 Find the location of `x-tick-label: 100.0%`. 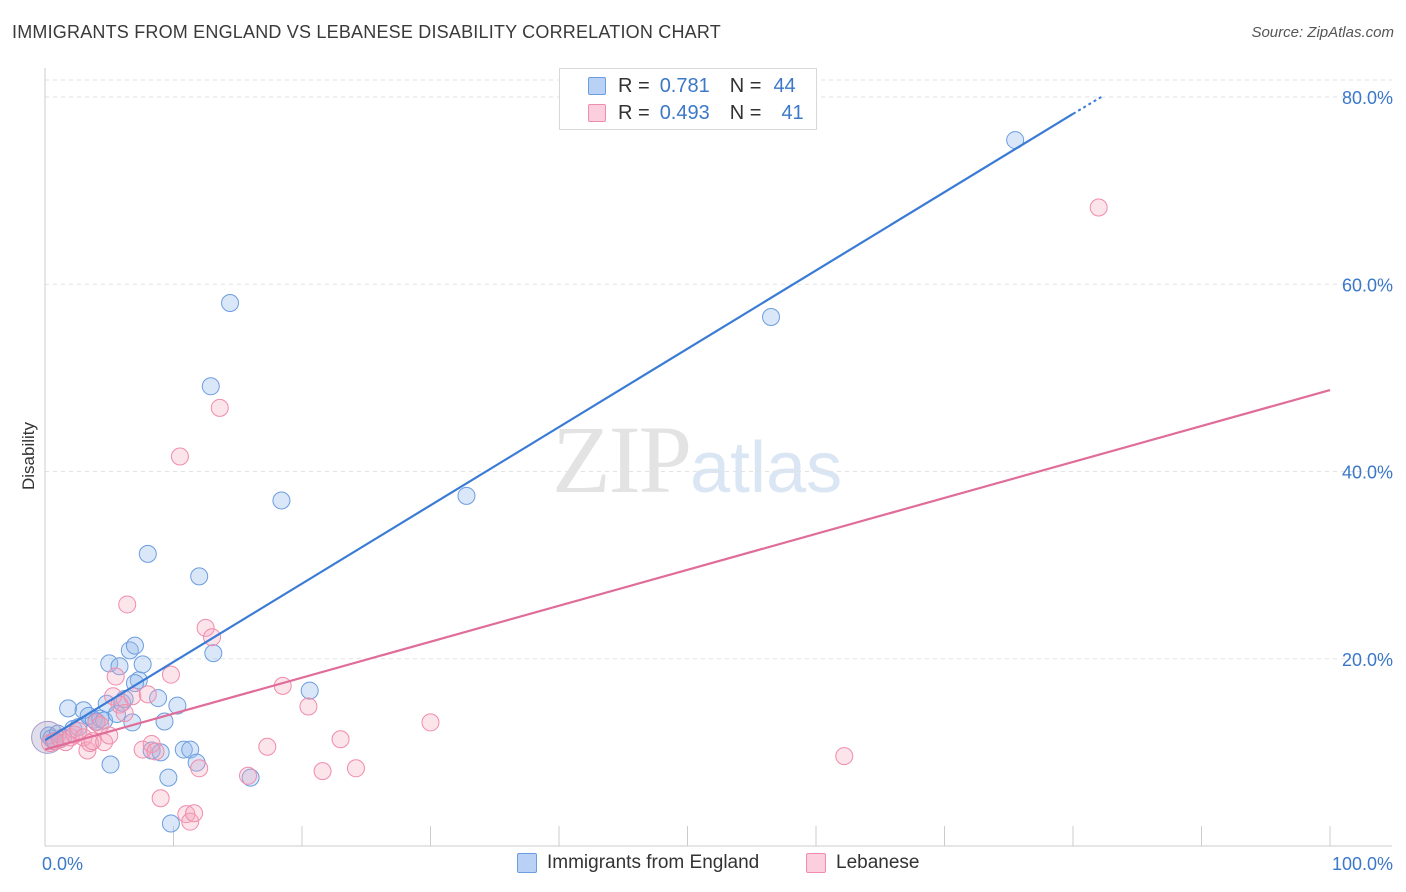

x-tick-label: 100.0% is located at coordinates (1362, 864).